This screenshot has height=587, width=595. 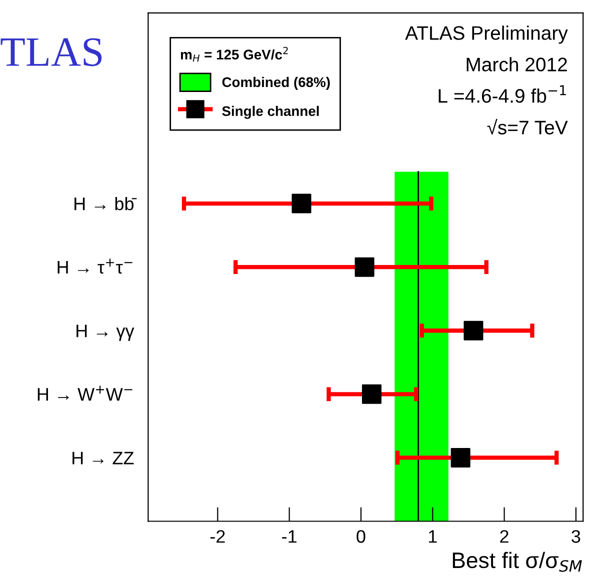 I want to click on x-tick-label: 2, so click(x=504, y=536).